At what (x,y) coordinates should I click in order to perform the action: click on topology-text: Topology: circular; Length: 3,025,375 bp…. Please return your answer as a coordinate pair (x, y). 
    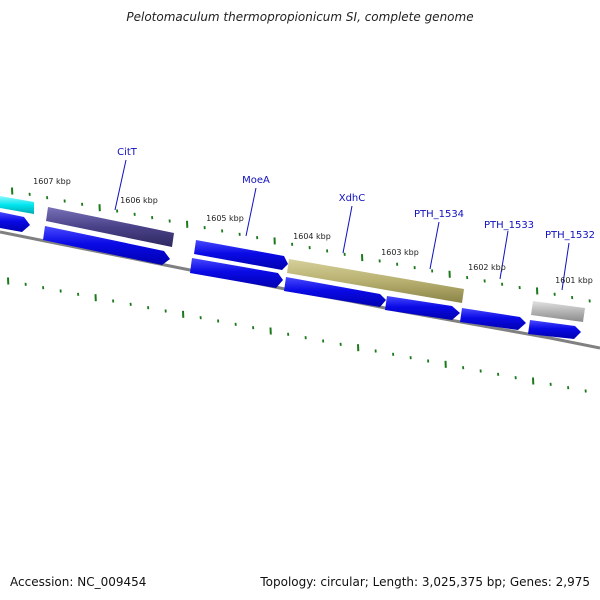
    Looking at the image, I should click on (425, 582).